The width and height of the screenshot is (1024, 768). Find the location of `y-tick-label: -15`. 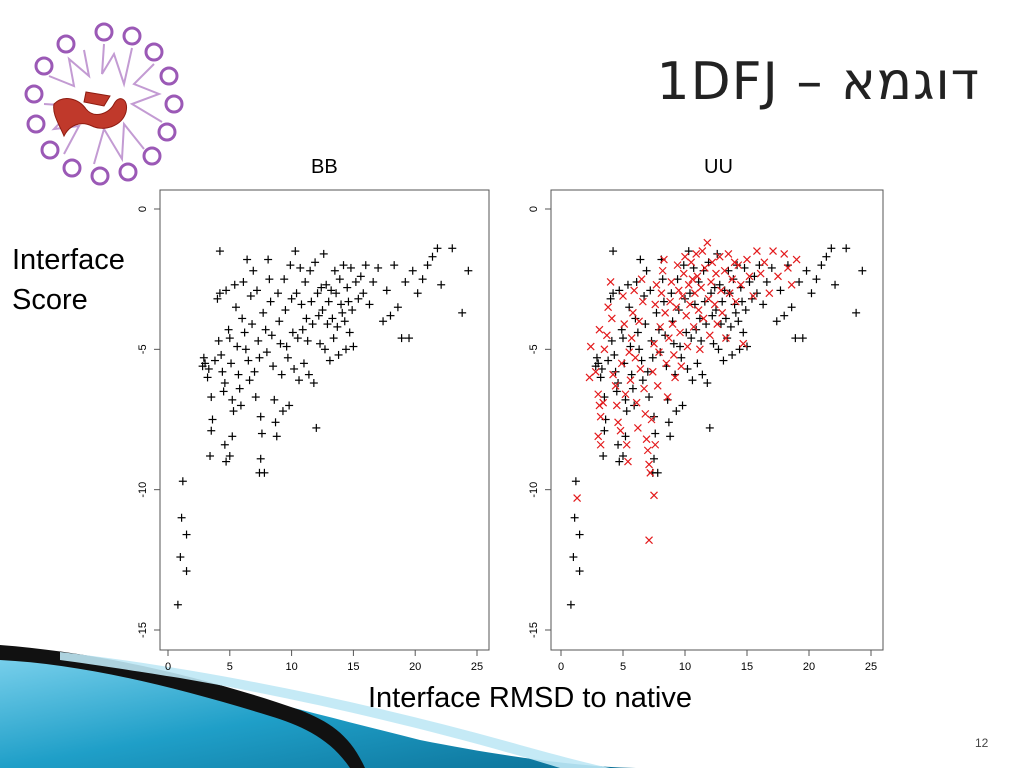

y-tick-label: -15 is located at coordinates (534, 630).